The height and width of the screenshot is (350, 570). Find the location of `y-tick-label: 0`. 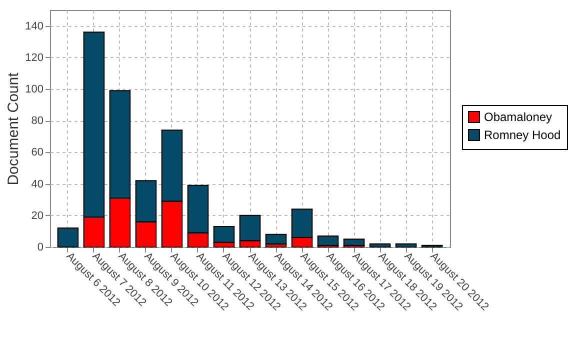

y-tick-label: 0 is located at coordinates (40, 248).